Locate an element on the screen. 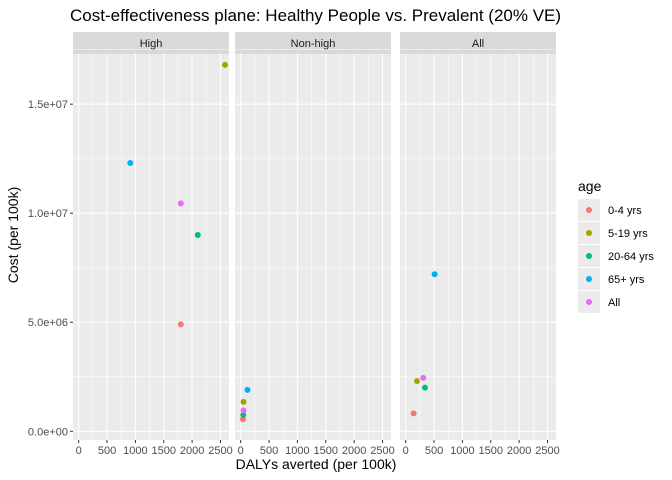 This screenshot has height=480, width=672. y-axis-title: Cost (per 100k) is located at coordinates (13, 235).